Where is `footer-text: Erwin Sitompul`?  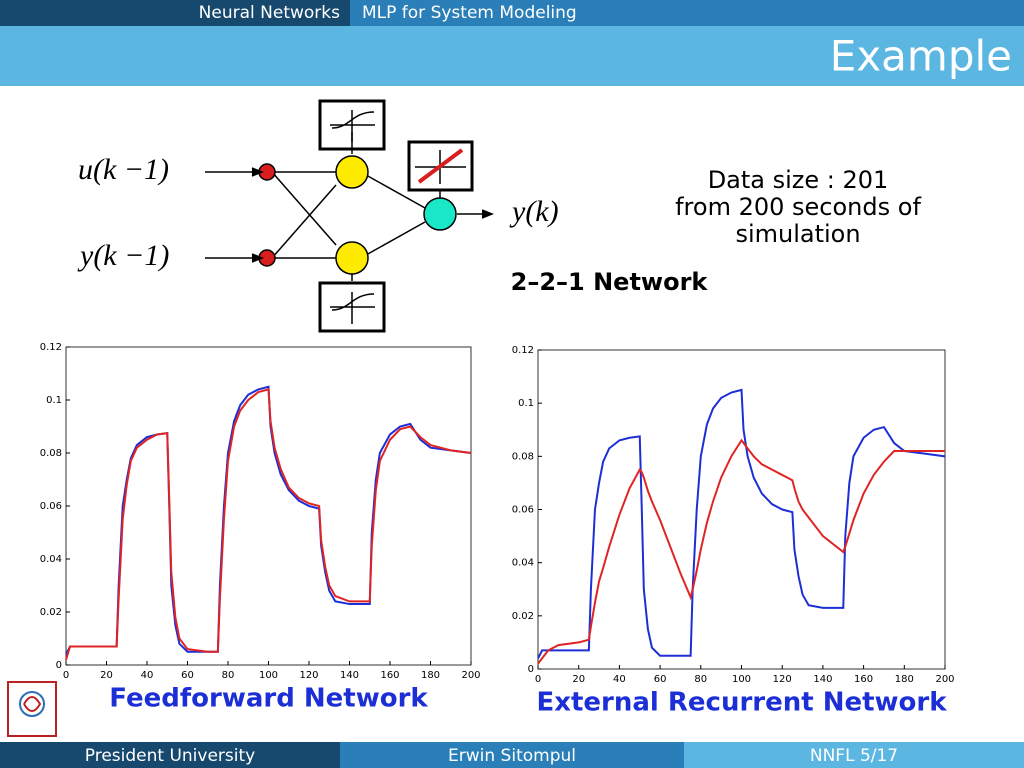 footer-text: Erwin Sitompul is located at coordinates (512, 756).